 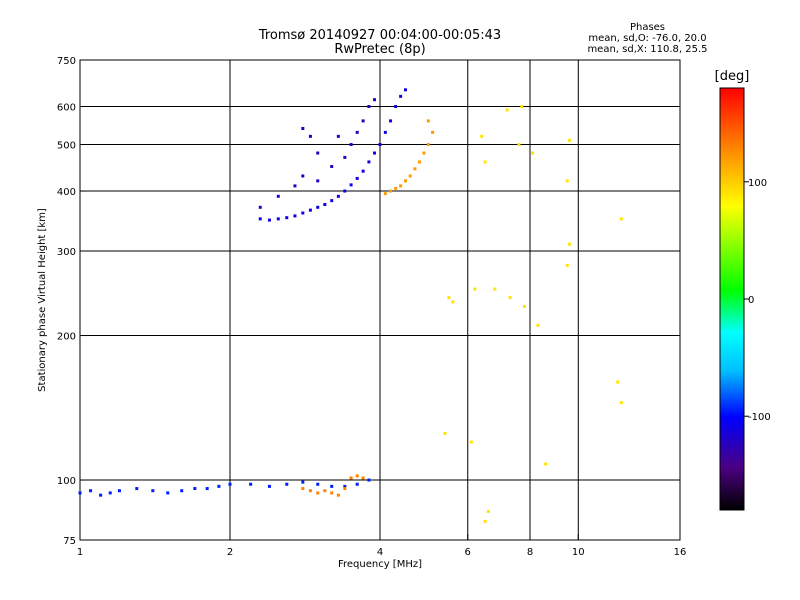 What do you see at coordinates (757, 183) in the screenshot?
I see `colorbar-tick-label: 100` at bounding box center [757, 183].